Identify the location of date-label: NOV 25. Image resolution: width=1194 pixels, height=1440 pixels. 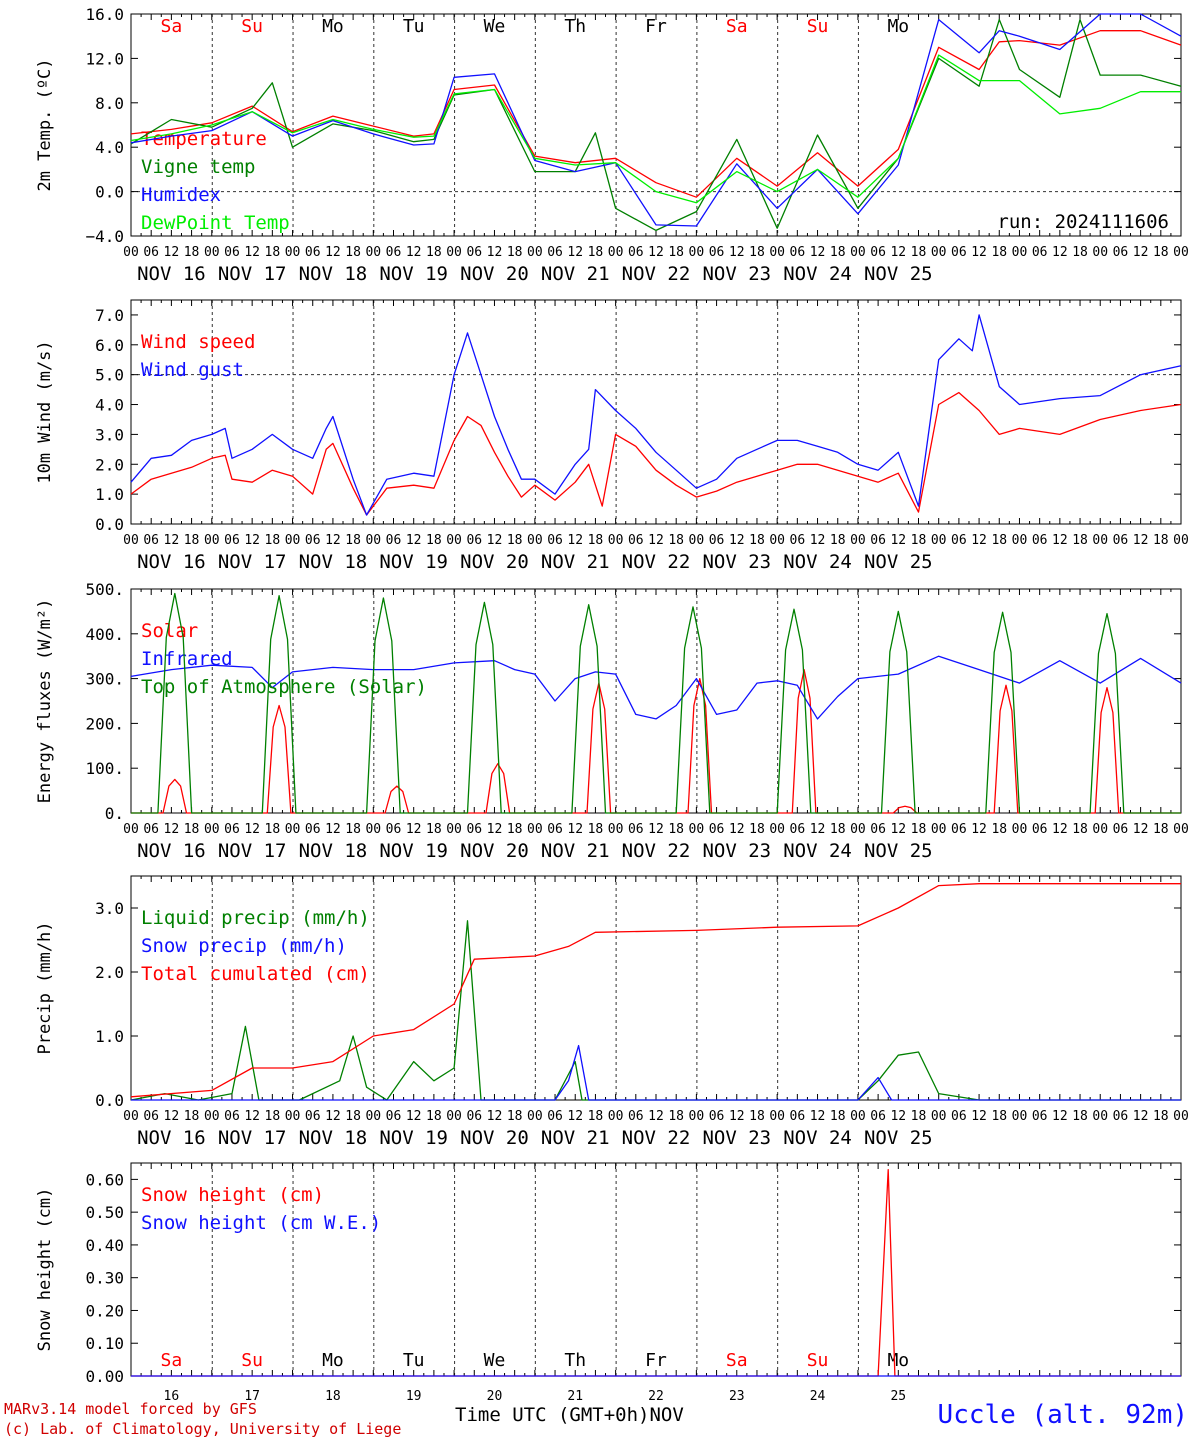
(898, 1138).